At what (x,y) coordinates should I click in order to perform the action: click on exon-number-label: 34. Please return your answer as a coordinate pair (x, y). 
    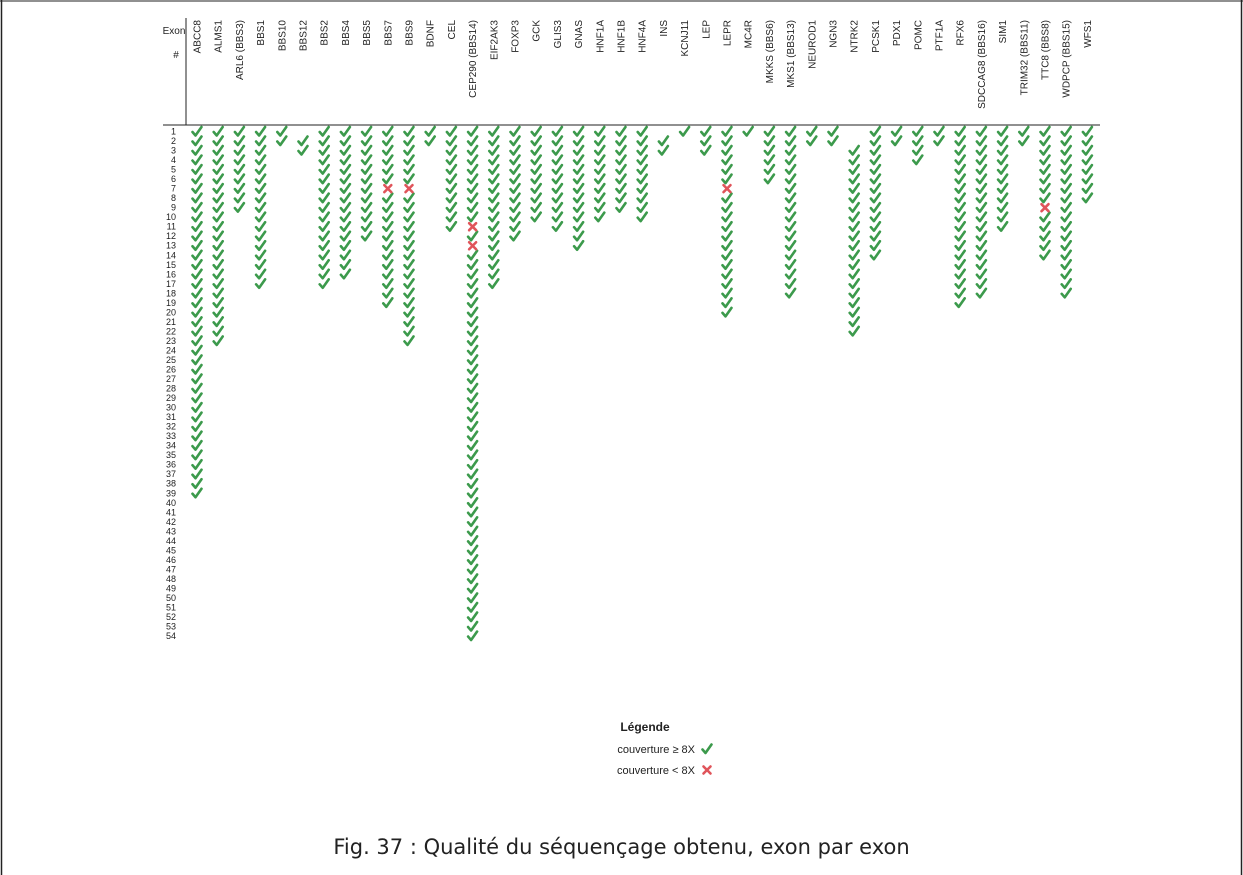
    Looking at the image, I should click on (171, 446).